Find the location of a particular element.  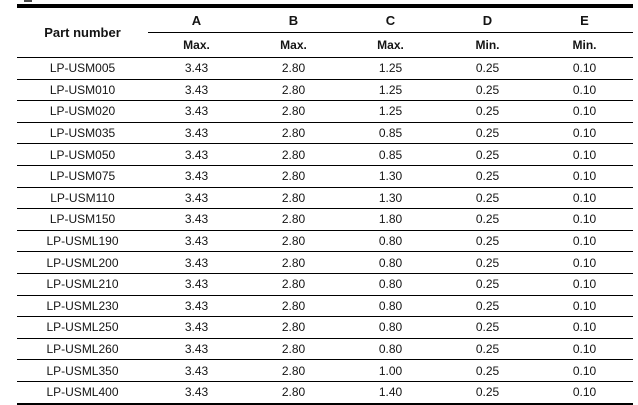

table-row: LP-USM110 3.43 2.80 1.30 0.25 0.10 is located at coordinates (325, 198).